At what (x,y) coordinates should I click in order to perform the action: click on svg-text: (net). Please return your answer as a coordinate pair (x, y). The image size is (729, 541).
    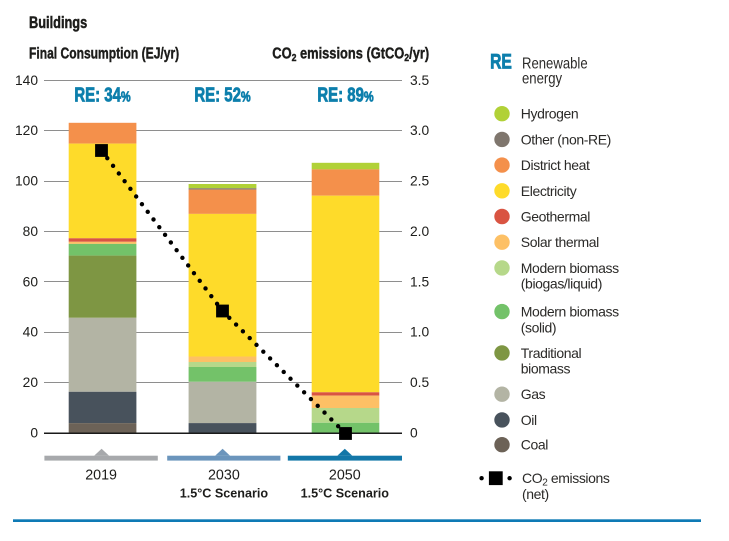
    Looking at the image, I should click on (535, 494).